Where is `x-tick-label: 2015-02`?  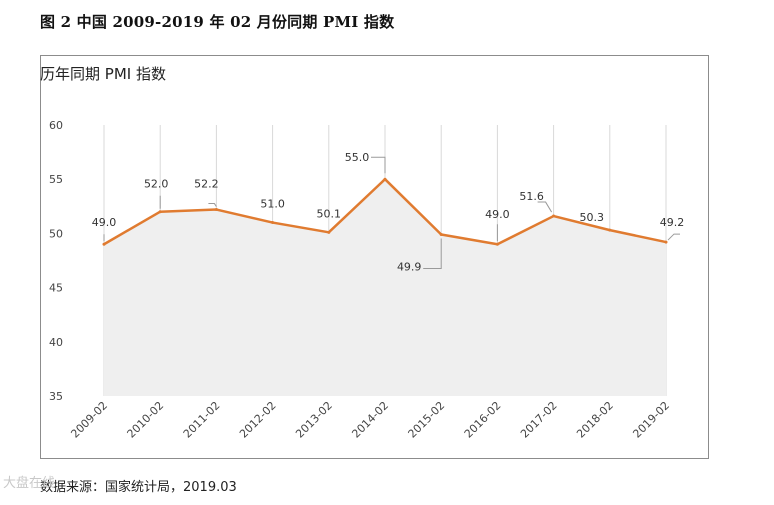 x-tick-label: 2015-02 is located at coordinates (427, 420).